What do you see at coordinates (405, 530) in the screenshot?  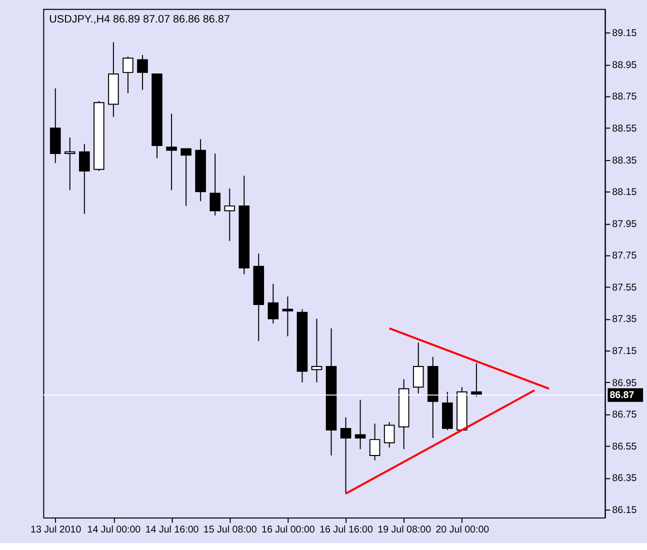 I see `x-tick-label: 19 Jul 08:00` at bounding box center [405, 530].